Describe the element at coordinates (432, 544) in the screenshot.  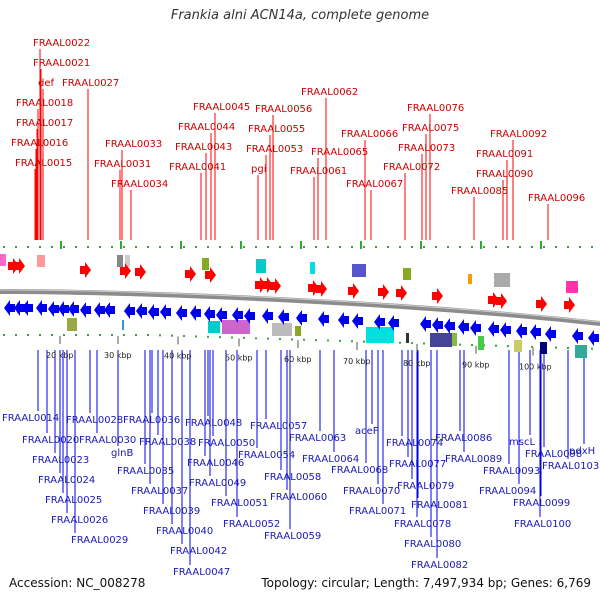
I see `gene-label-fraal0080: FRAAL0080` at that location.